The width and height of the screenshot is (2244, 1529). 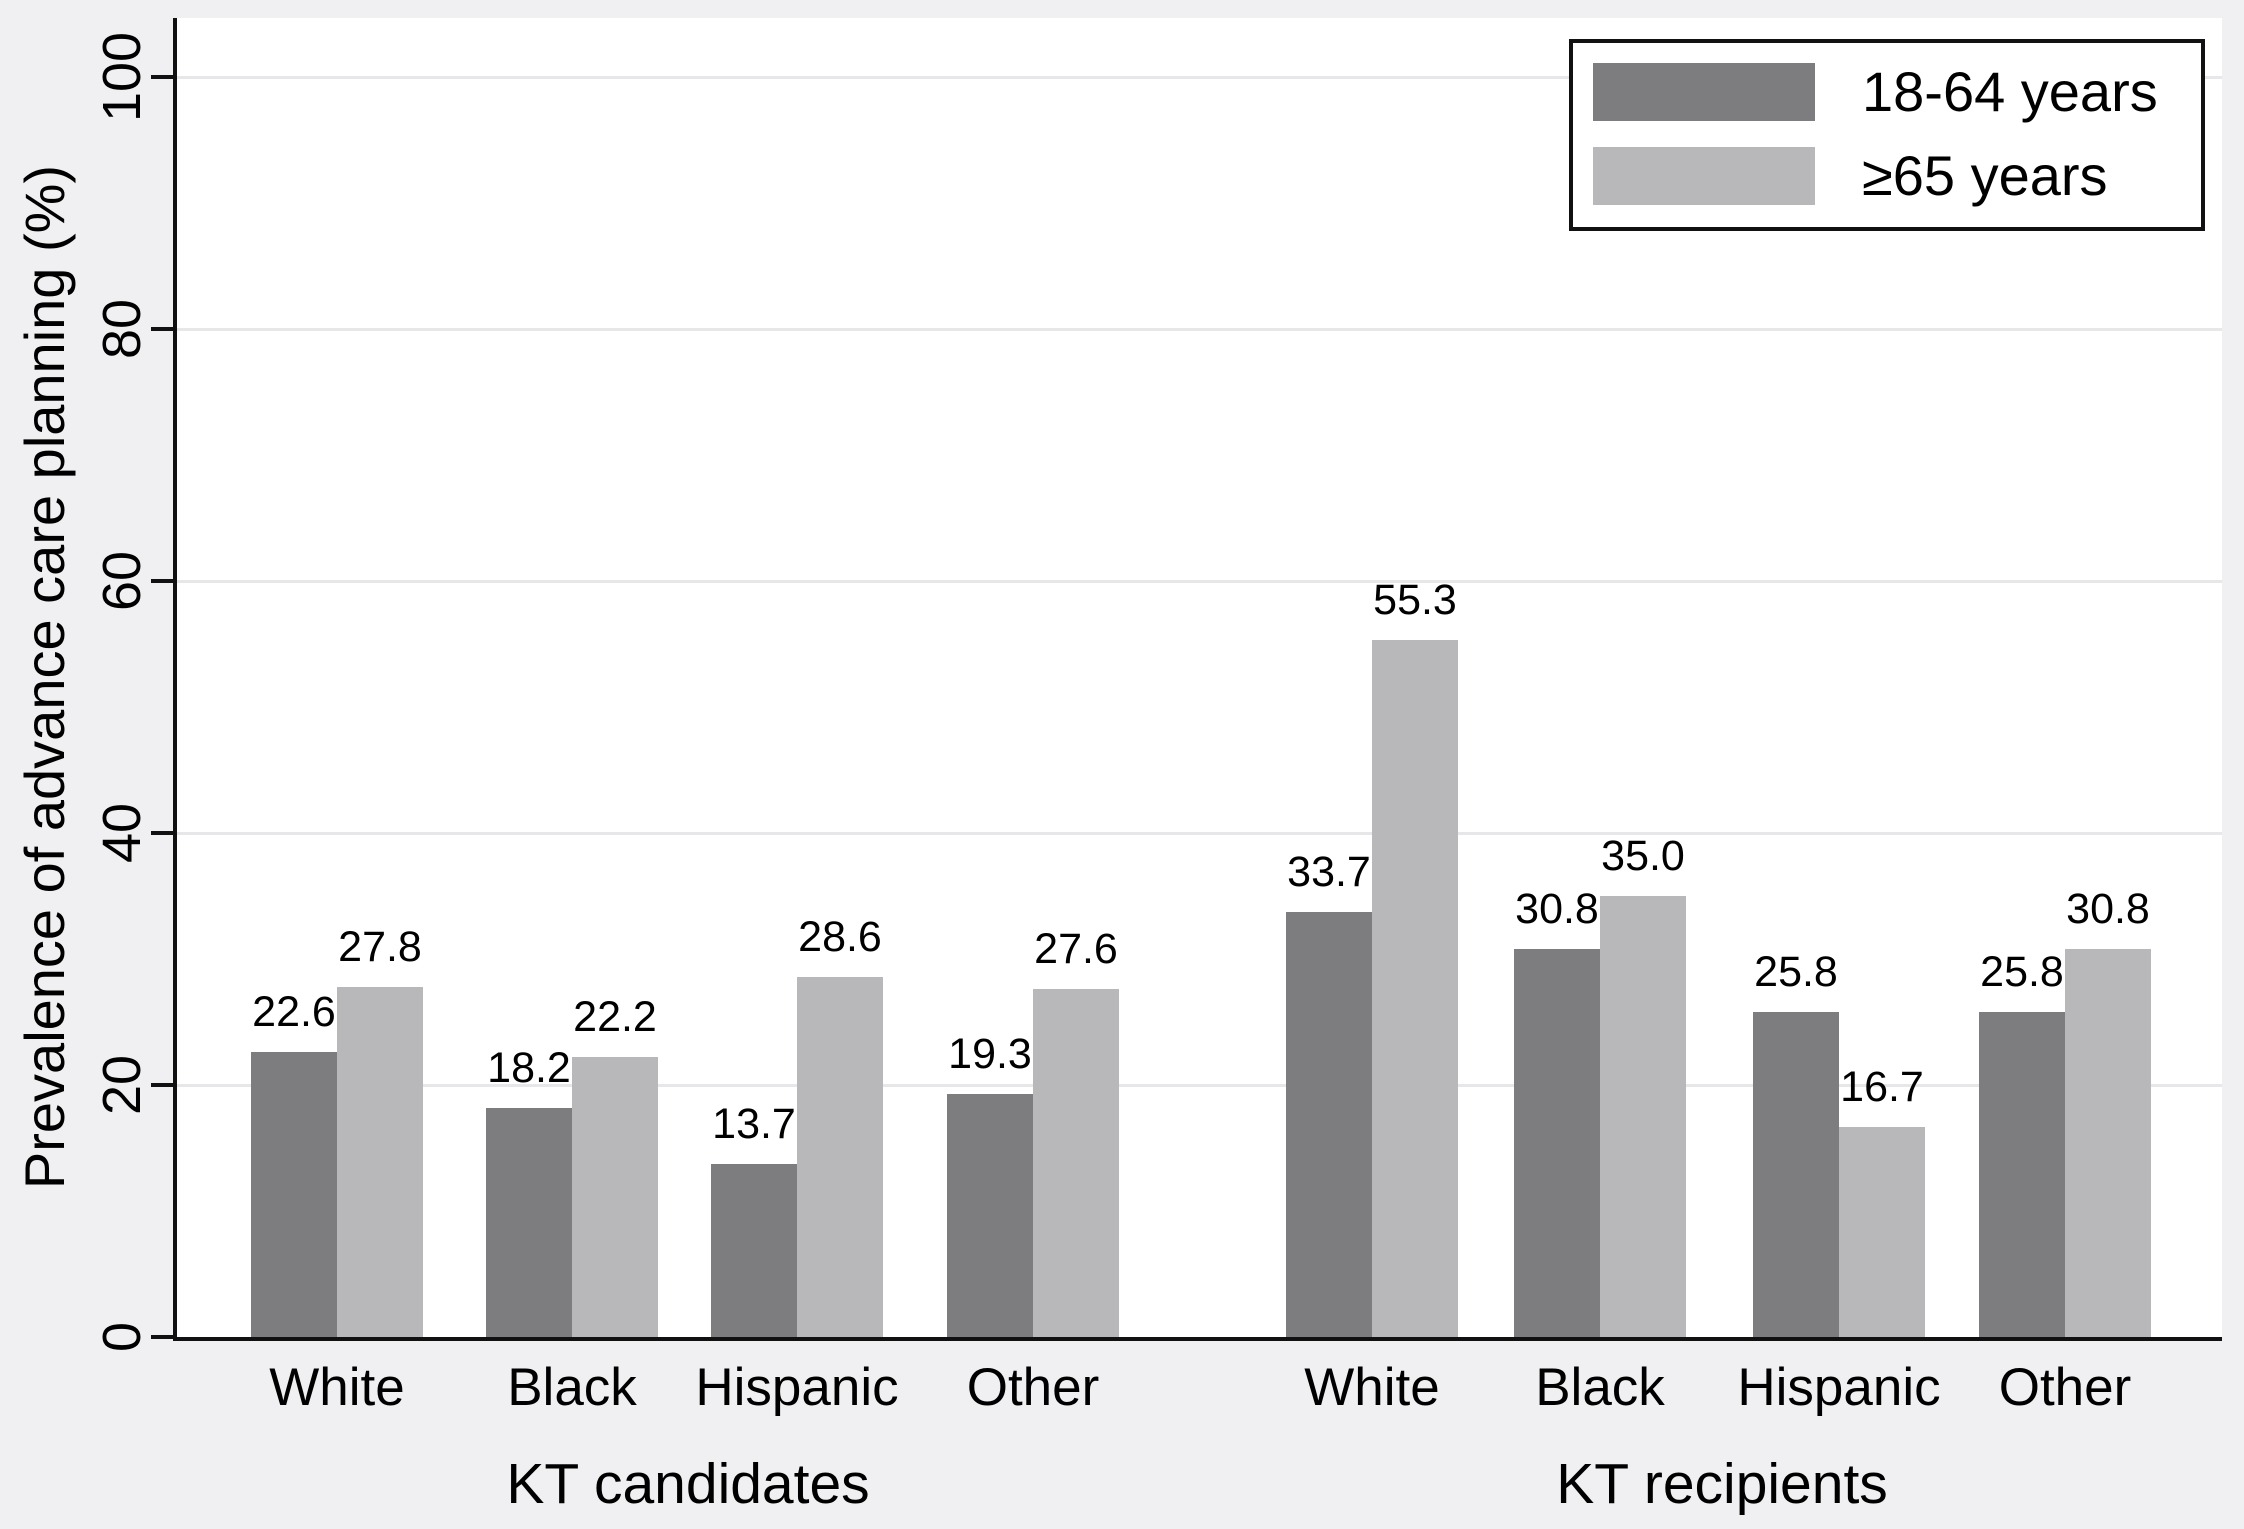 I want to click on group-label-kt-candidates: KT candidates, so click(x=688, y=1484).